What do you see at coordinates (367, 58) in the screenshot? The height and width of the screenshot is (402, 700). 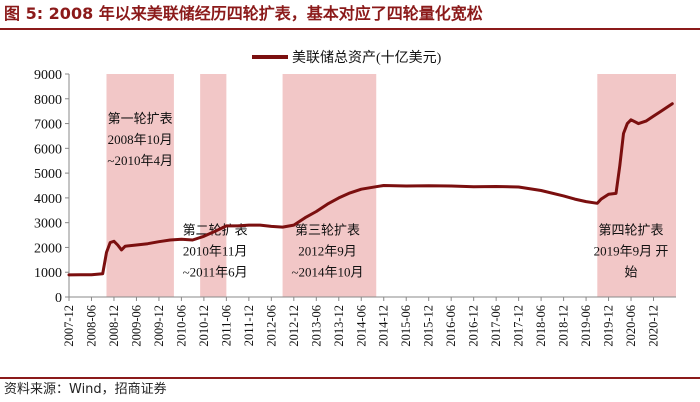 I see `legend-label: 美联储总资产(十亿美元)` at bounding box center [367, 58].